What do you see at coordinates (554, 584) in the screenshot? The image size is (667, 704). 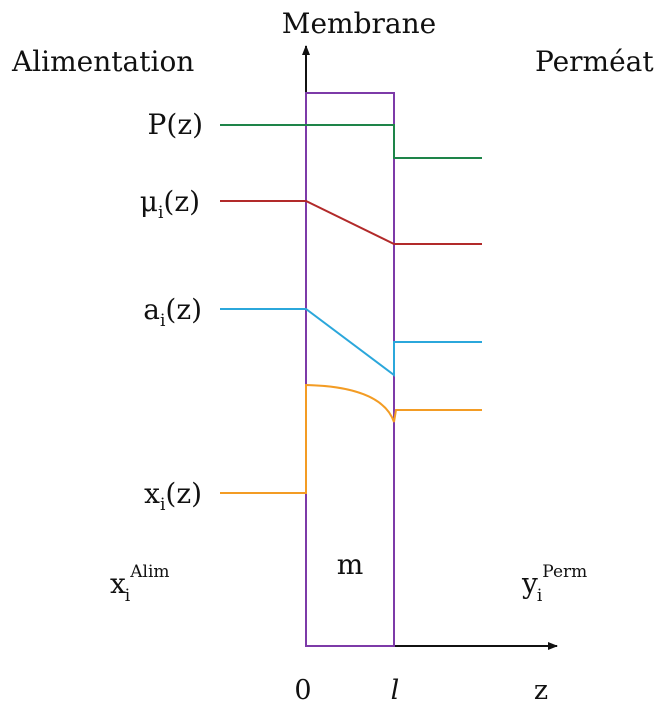 I see `permeate-composition-label: yiPerm` at bounding box center [554, 584].